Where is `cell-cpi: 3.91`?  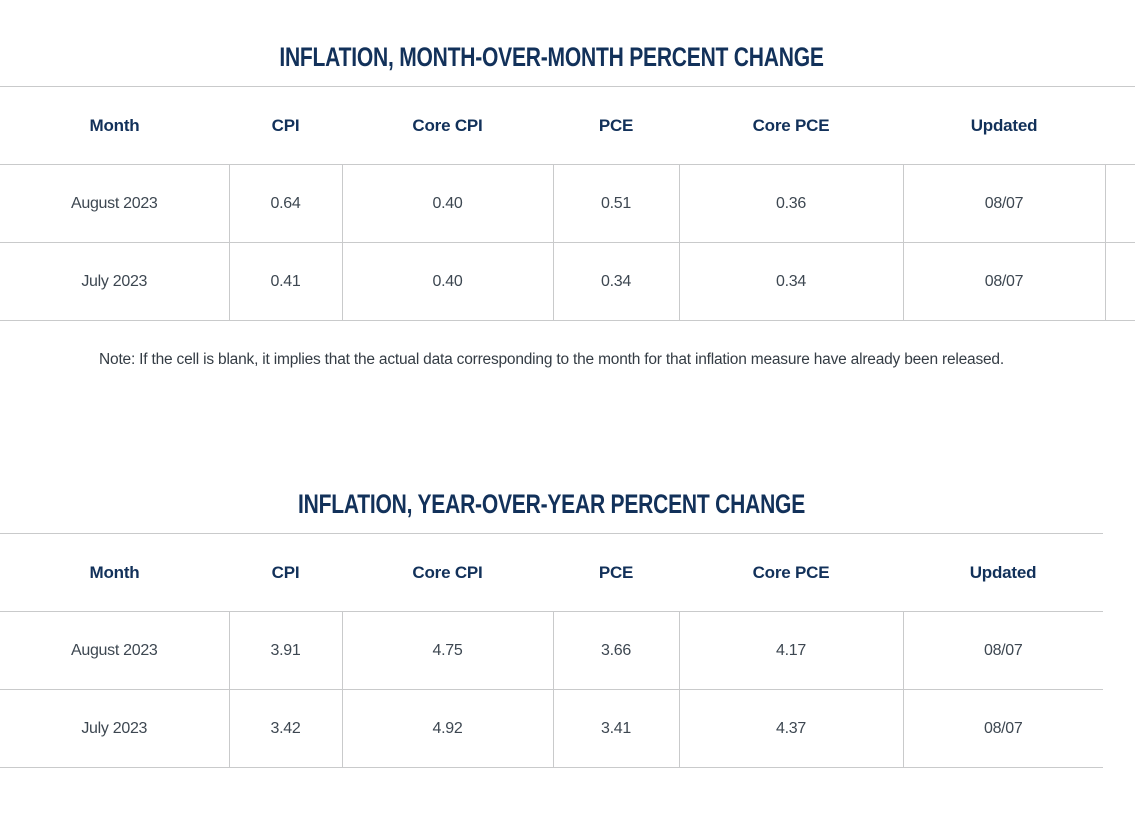
cell-cpi: 3.91 is located at coordinates (285, 650).